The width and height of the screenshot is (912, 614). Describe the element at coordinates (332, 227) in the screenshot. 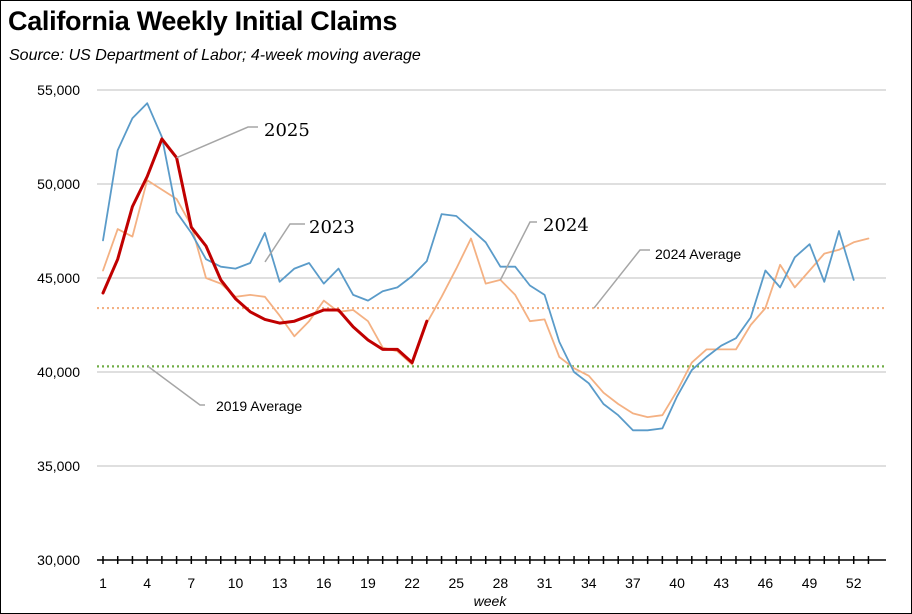

I see `annotation-2023: 2023` at that location.